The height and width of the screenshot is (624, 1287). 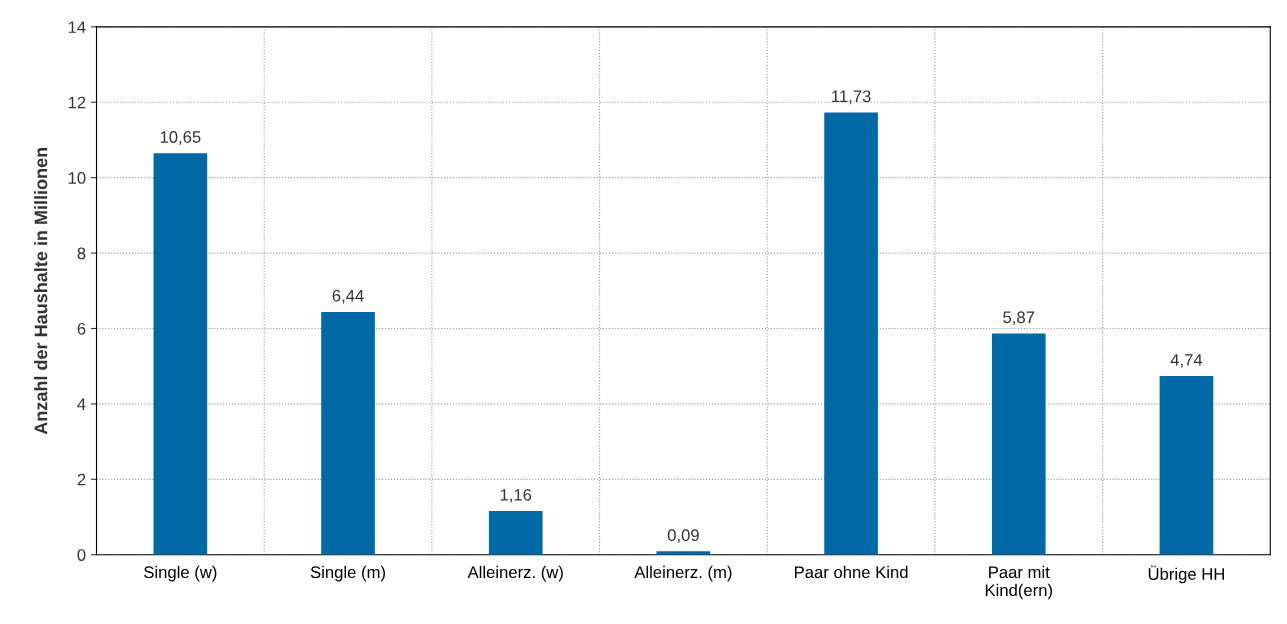 I want to click on x-tick-label: Alleinerz. (w), so click(x=515, y=573).